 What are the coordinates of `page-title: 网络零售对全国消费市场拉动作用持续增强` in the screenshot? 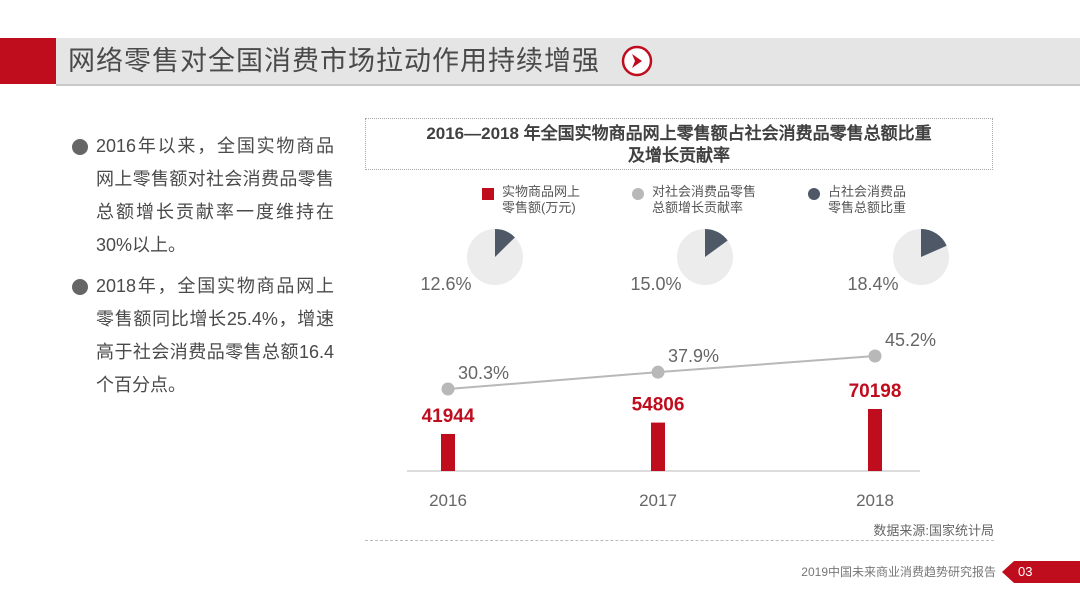 It's located at (334, 61).